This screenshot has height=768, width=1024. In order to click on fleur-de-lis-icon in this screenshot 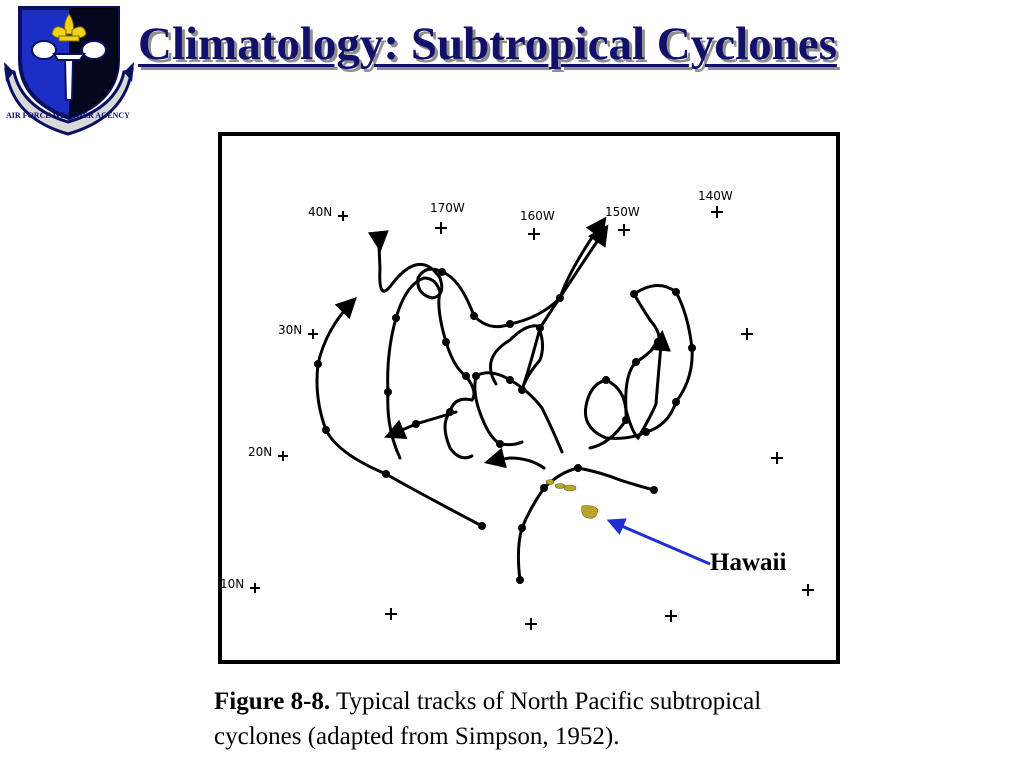, I will do `click(69, 27)`.